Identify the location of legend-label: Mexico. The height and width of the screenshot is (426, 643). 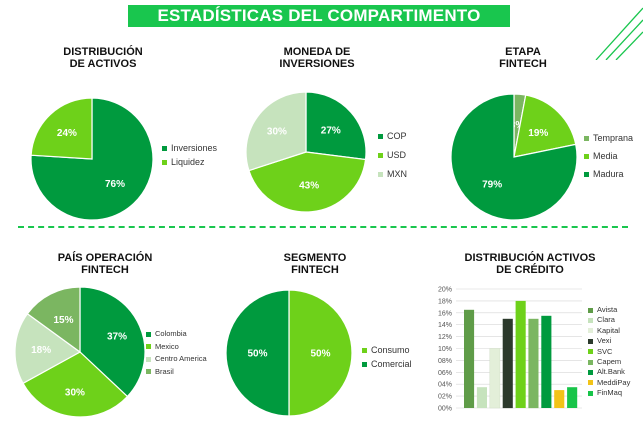
(167, 346).